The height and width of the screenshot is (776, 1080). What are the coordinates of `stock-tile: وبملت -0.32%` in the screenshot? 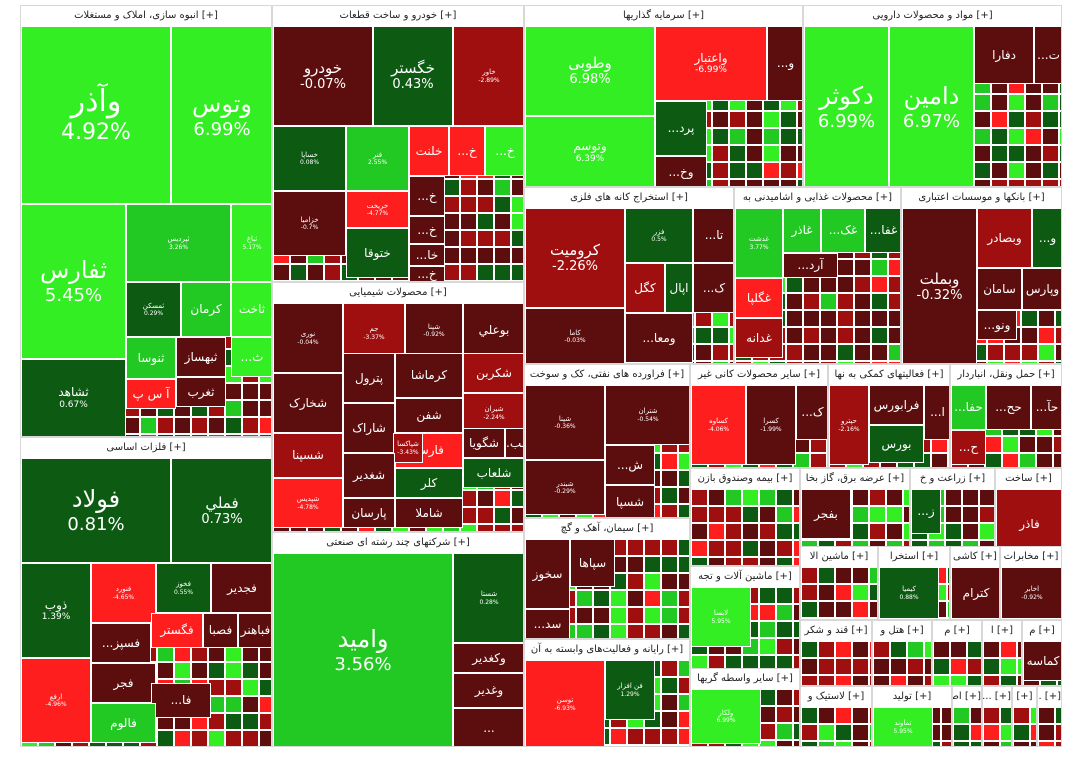 It's located at (939, 285).